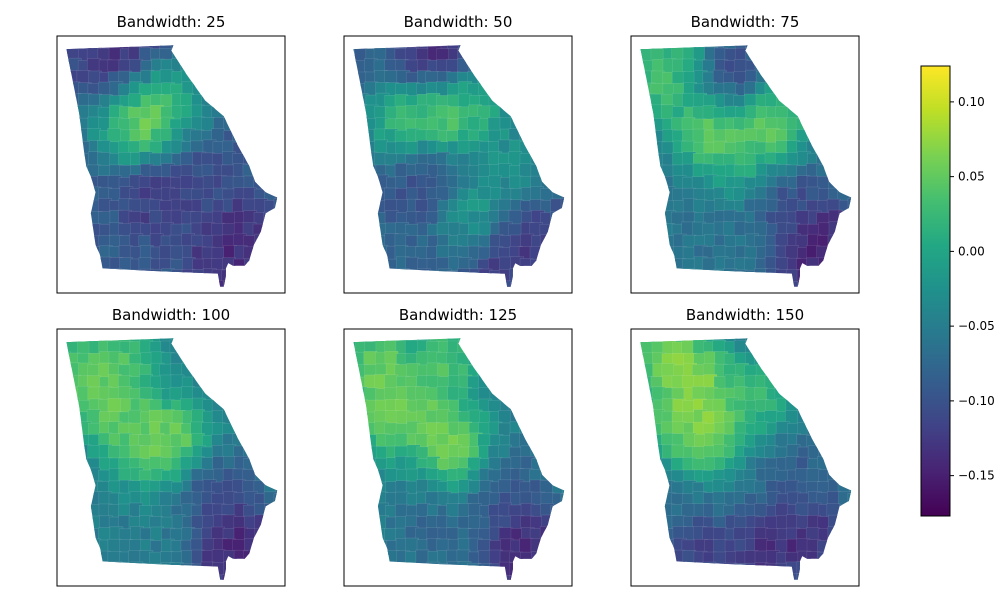  What do you see at coordinates (459, 459) in the screenshot?
I see `georgia-map` at bounding box center [459, 459].